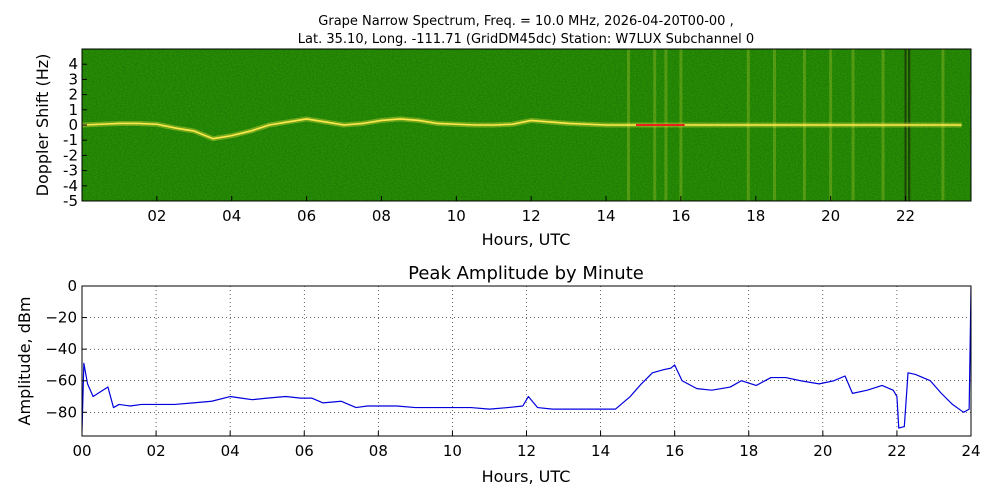 Image resolution: width=1000 pixels, height=500 pixels. I want to click on amplitude-x-tick-label-12: 24, so click(970, 451).